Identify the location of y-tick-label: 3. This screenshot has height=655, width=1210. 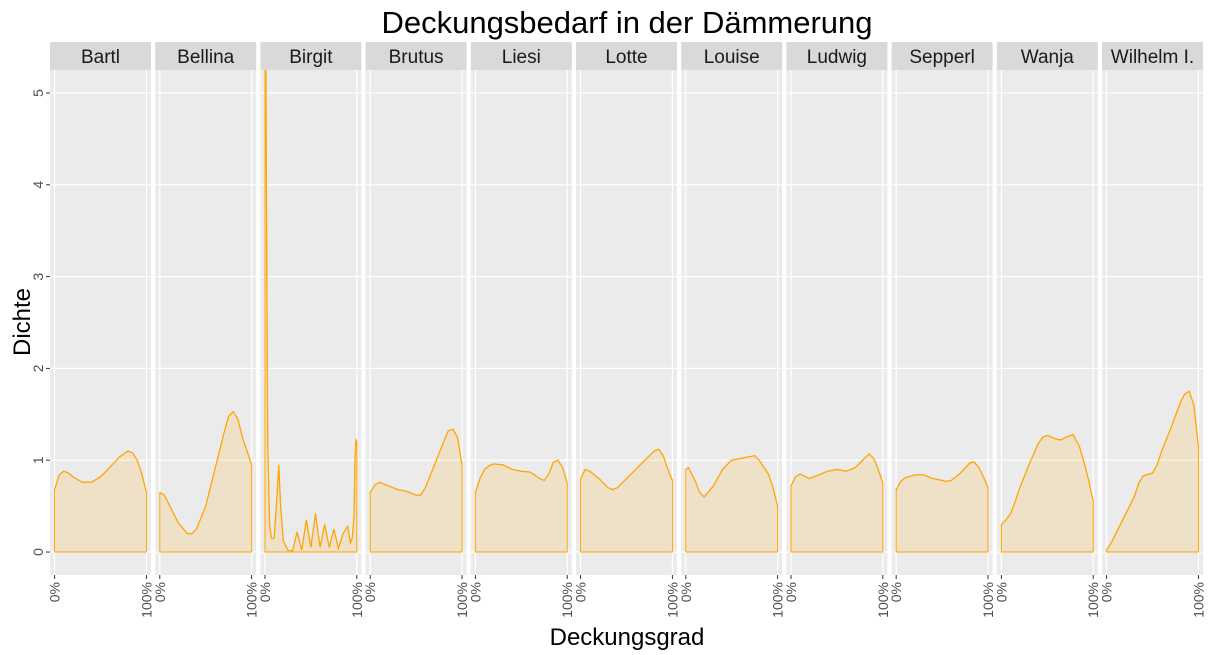
(38, 276).